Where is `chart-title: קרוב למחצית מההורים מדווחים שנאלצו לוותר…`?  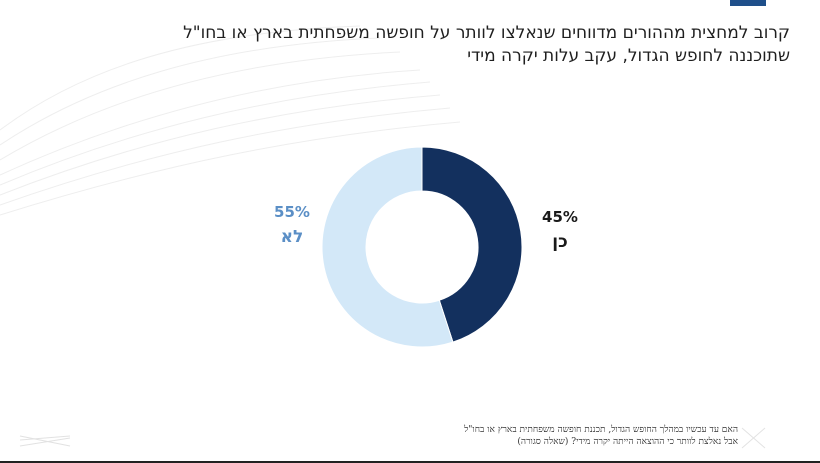
chart-title: קרוב למחצית מההורים מדווחים שנאלצו לוותר… is located at coordinates (440, 45).